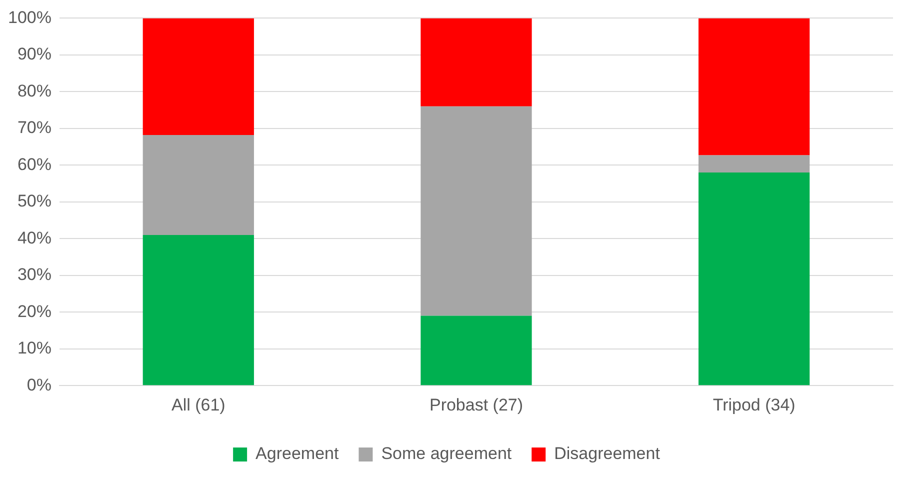  What do you see at coordinates (34, 348) in the screenshot?
I see `y-tick-label: 10%` at bounding box center [34, 348].